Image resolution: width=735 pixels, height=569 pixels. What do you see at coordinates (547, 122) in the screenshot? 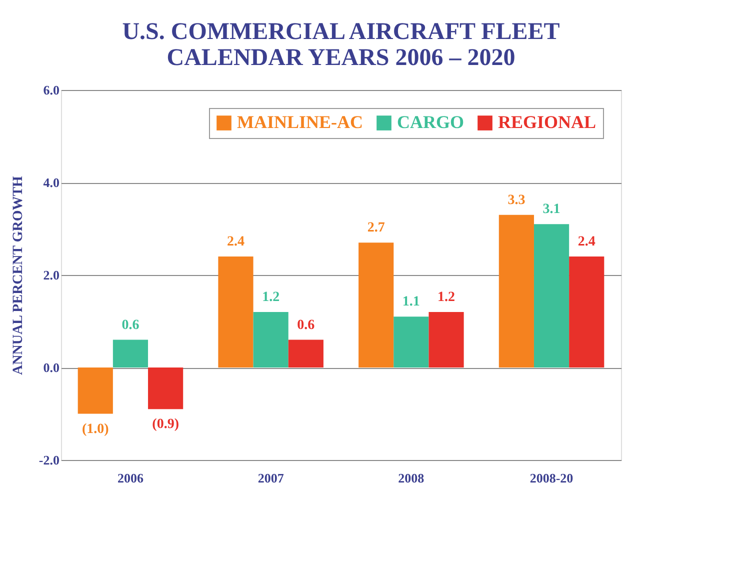
I see `legend-label: REGIONAL` at bounding box center [547, 122].